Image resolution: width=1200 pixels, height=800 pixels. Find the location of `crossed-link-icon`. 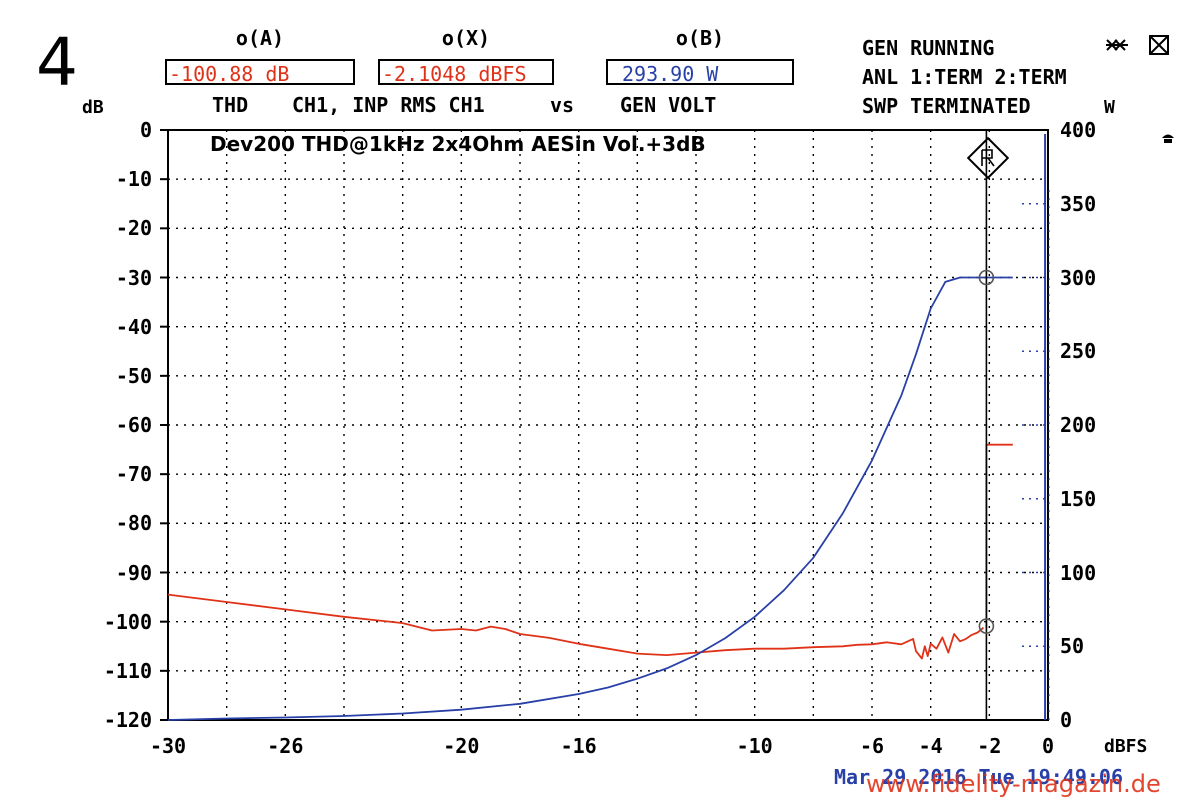

crossed-link-icon is located at coordinates (1117, 45).